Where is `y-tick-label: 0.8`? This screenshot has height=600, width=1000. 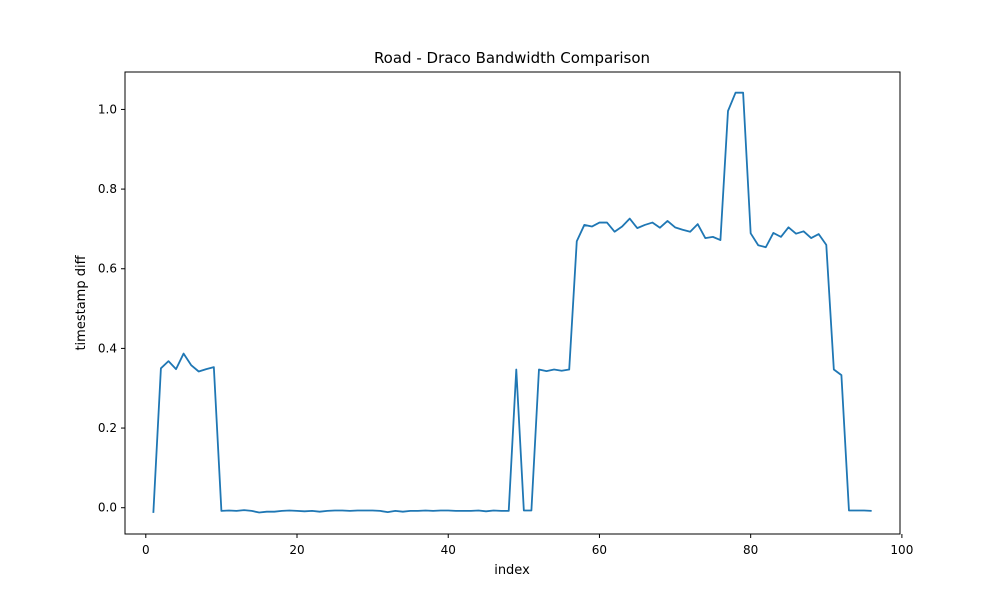
y-tick-label: 0.8 is located at coordinates (107, 189).